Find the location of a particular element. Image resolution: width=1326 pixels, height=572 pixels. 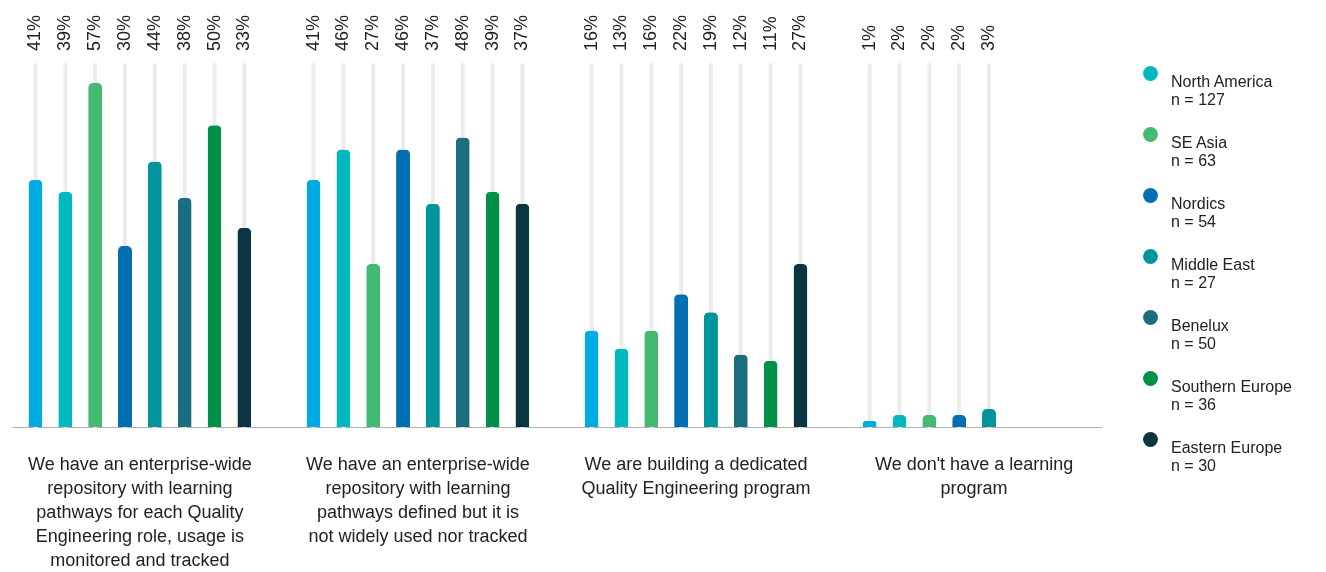

legend-label: Southern Europe n = 36 is located at coordinates (1232, 395).